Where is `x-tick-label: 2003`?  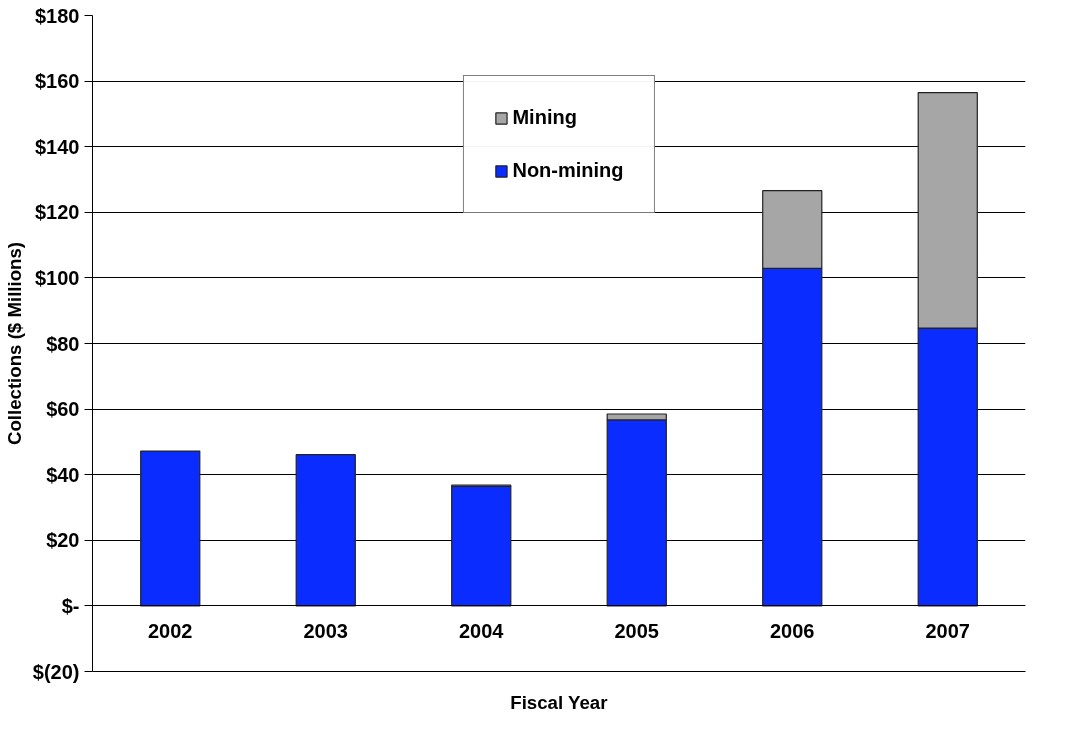
x-tick-label: 2003 is located at coordinates (325, 630).